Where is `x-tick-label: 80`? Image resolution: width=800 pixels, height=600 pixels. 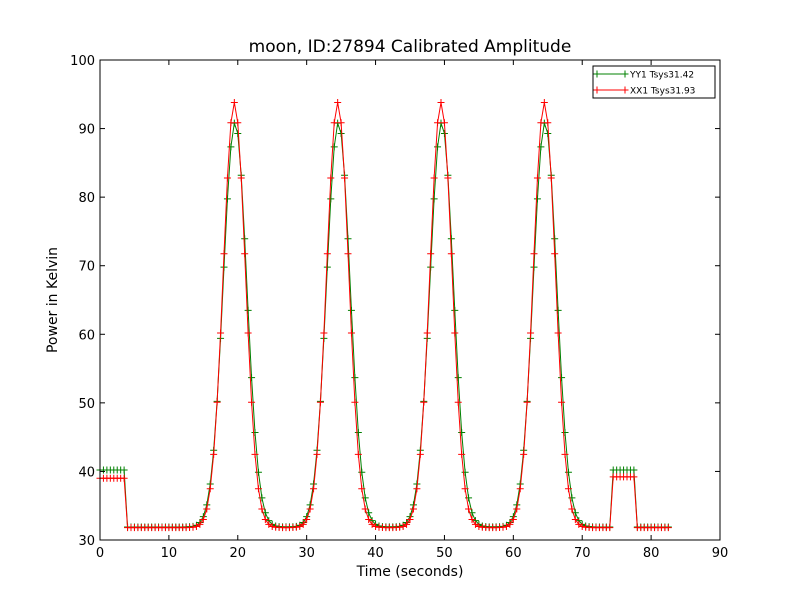
x-tick-label: 80 is located at coordinates (651, 553).